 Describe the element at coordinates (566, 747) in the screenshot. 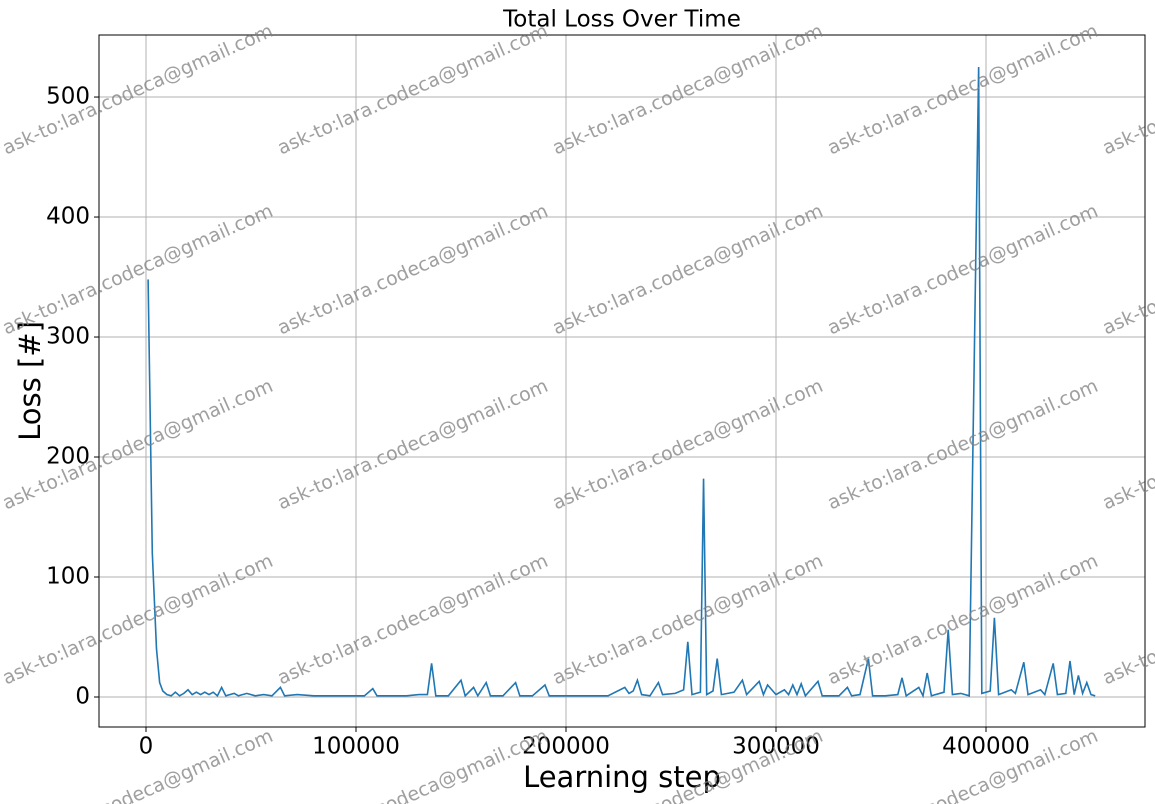

I see `x-tick-label: 200000` at that location.